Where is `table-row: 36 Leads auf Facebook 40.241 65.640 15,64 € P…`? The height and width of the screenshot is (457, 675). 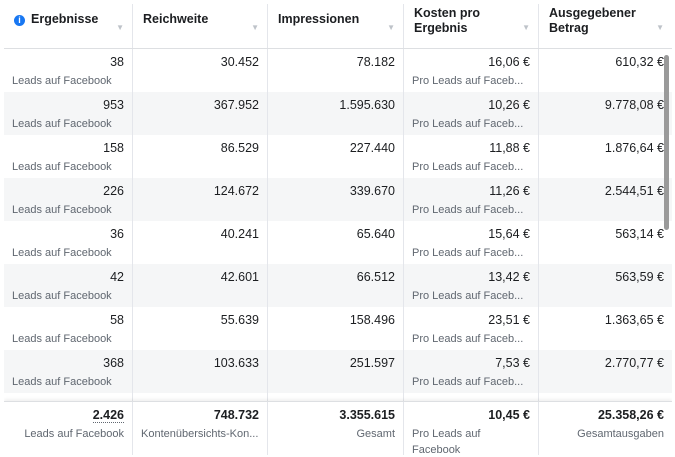 table-row: 36 Leads auf Facebook 40.241 65.640 15,64 € P… is located at coordinates (338, 242).